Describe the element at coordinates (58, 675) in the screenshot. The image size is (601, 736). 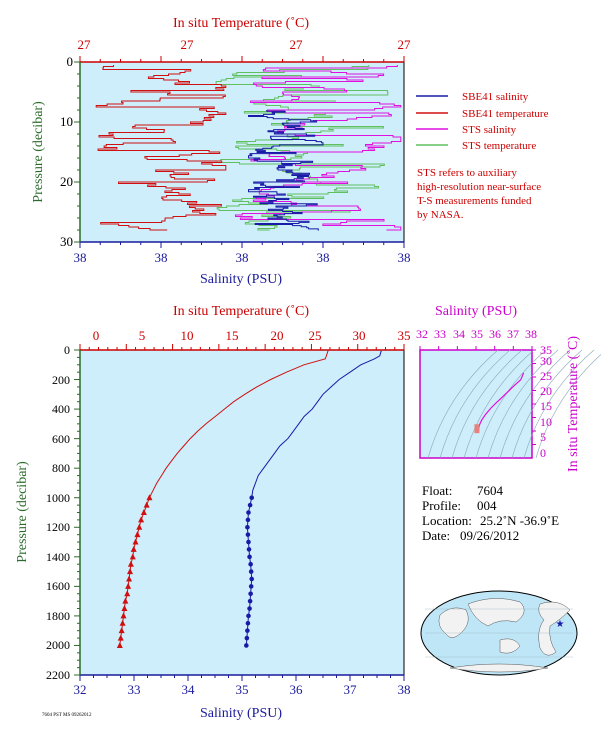
I see `bottom-pressure-tick-2200: 2200` at that location.